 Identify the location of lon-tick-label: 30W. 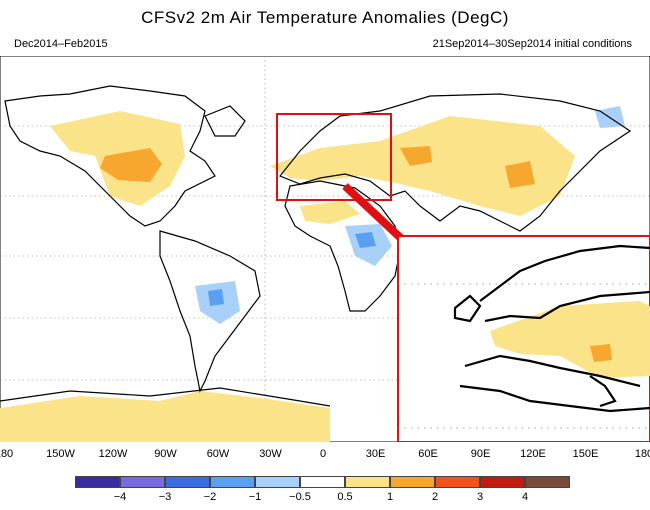
(270, 454).